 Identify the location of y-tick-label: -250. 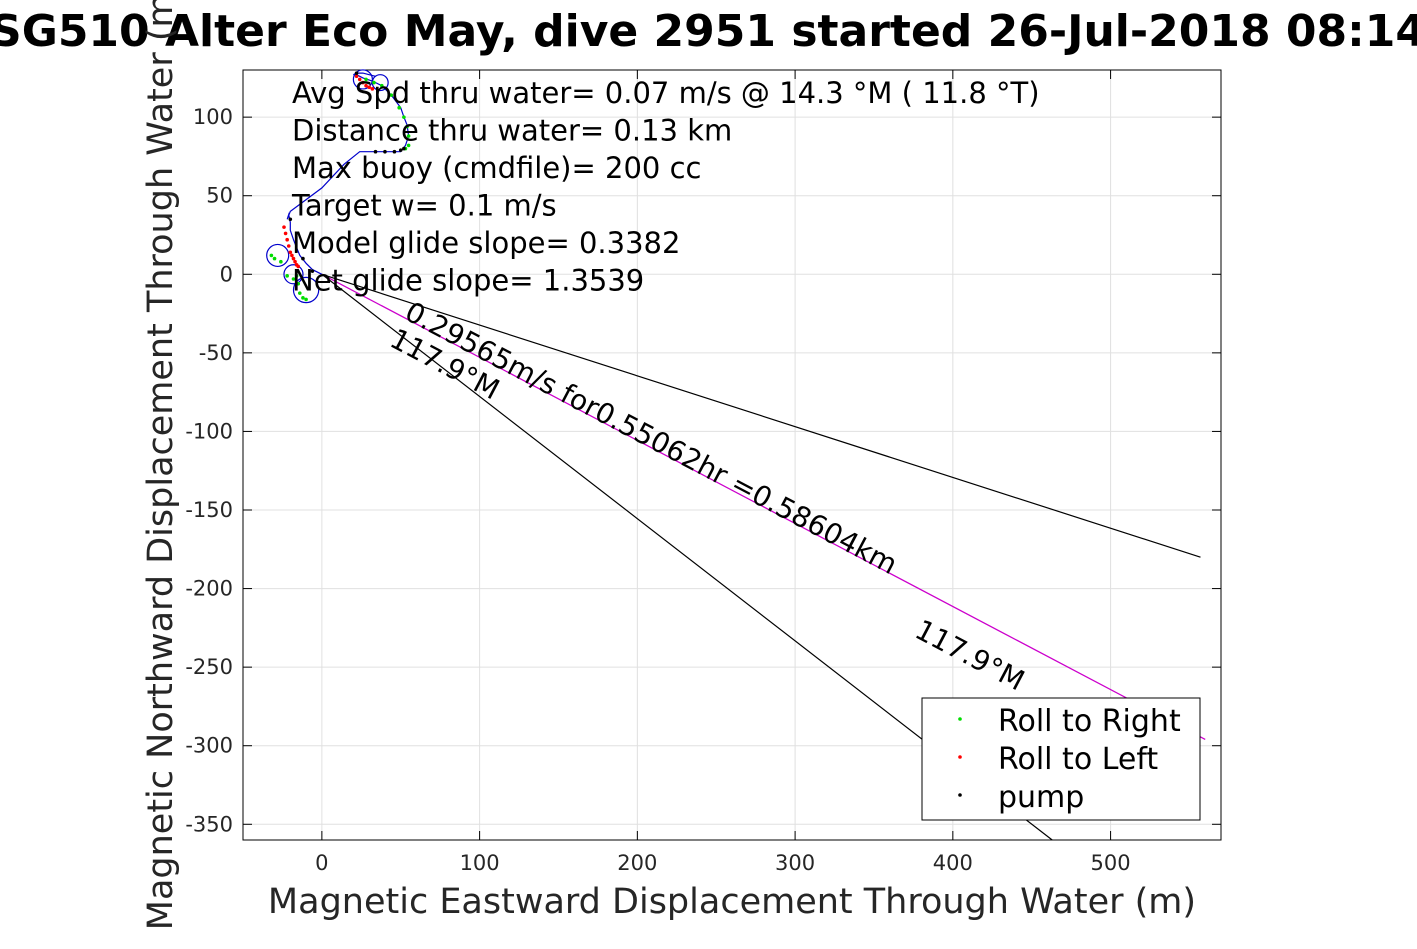
(209, 667).